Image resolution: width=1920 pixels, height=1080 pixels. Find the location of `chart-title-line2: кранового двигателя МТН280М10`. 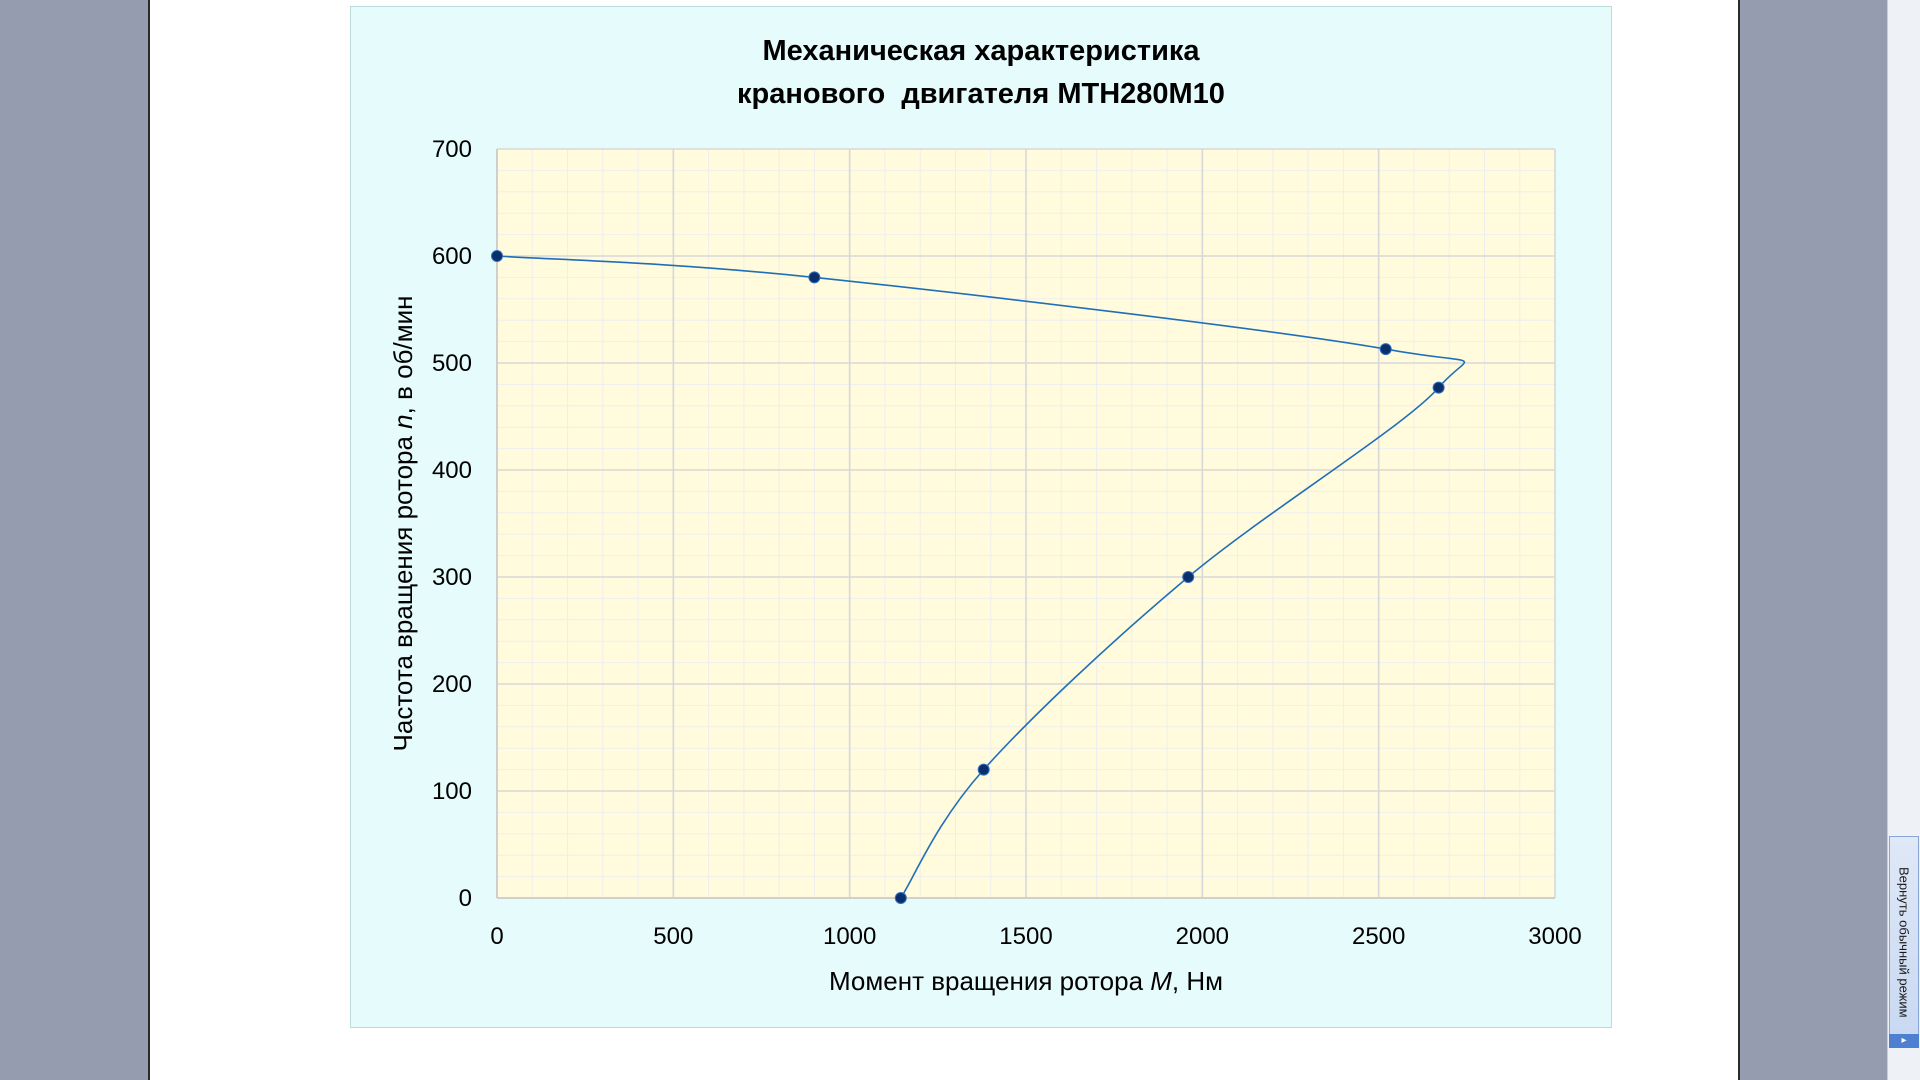

chart-title-line2: кранового двигателя МТН280М10 is located at coordinates (981, 94).